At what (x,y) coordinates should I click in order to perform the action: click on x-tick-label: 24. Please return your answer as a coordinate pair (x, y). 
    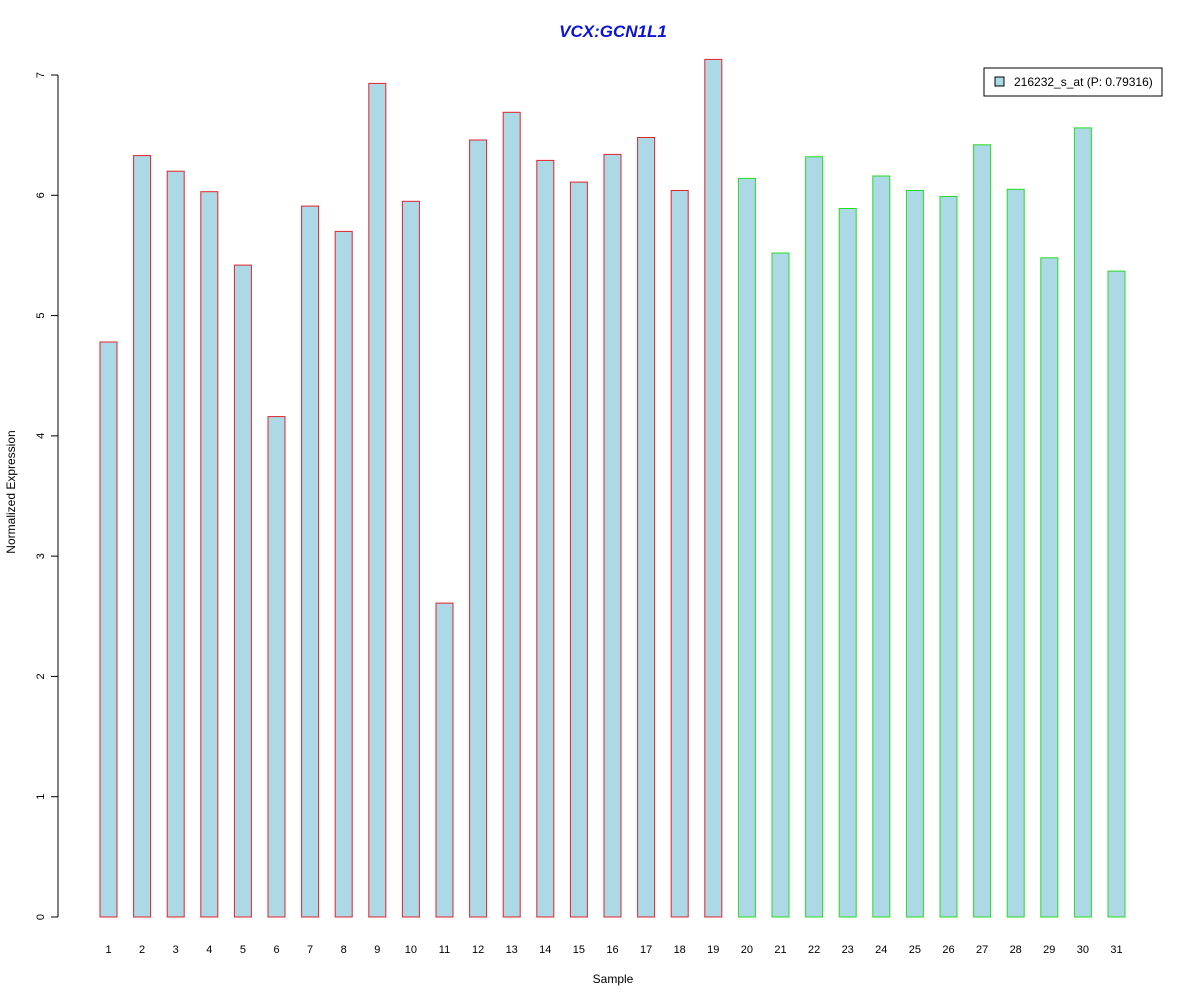
    Looking at the image, I should click on (881, 950).